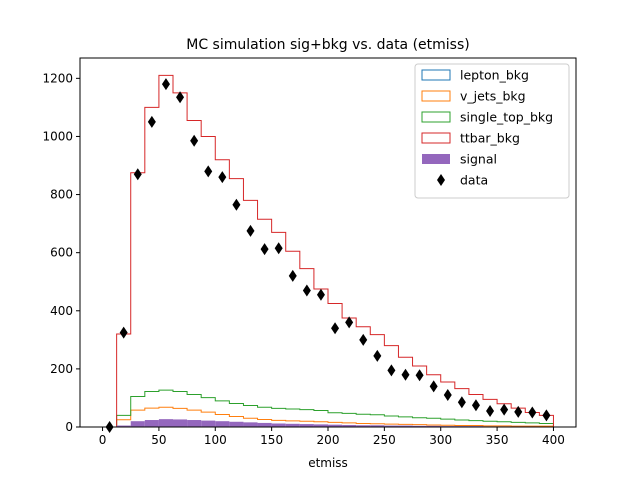 The height and width of the screenshot is (484, 640). I want to click on y-tick-label: 200, so click(61, 369).